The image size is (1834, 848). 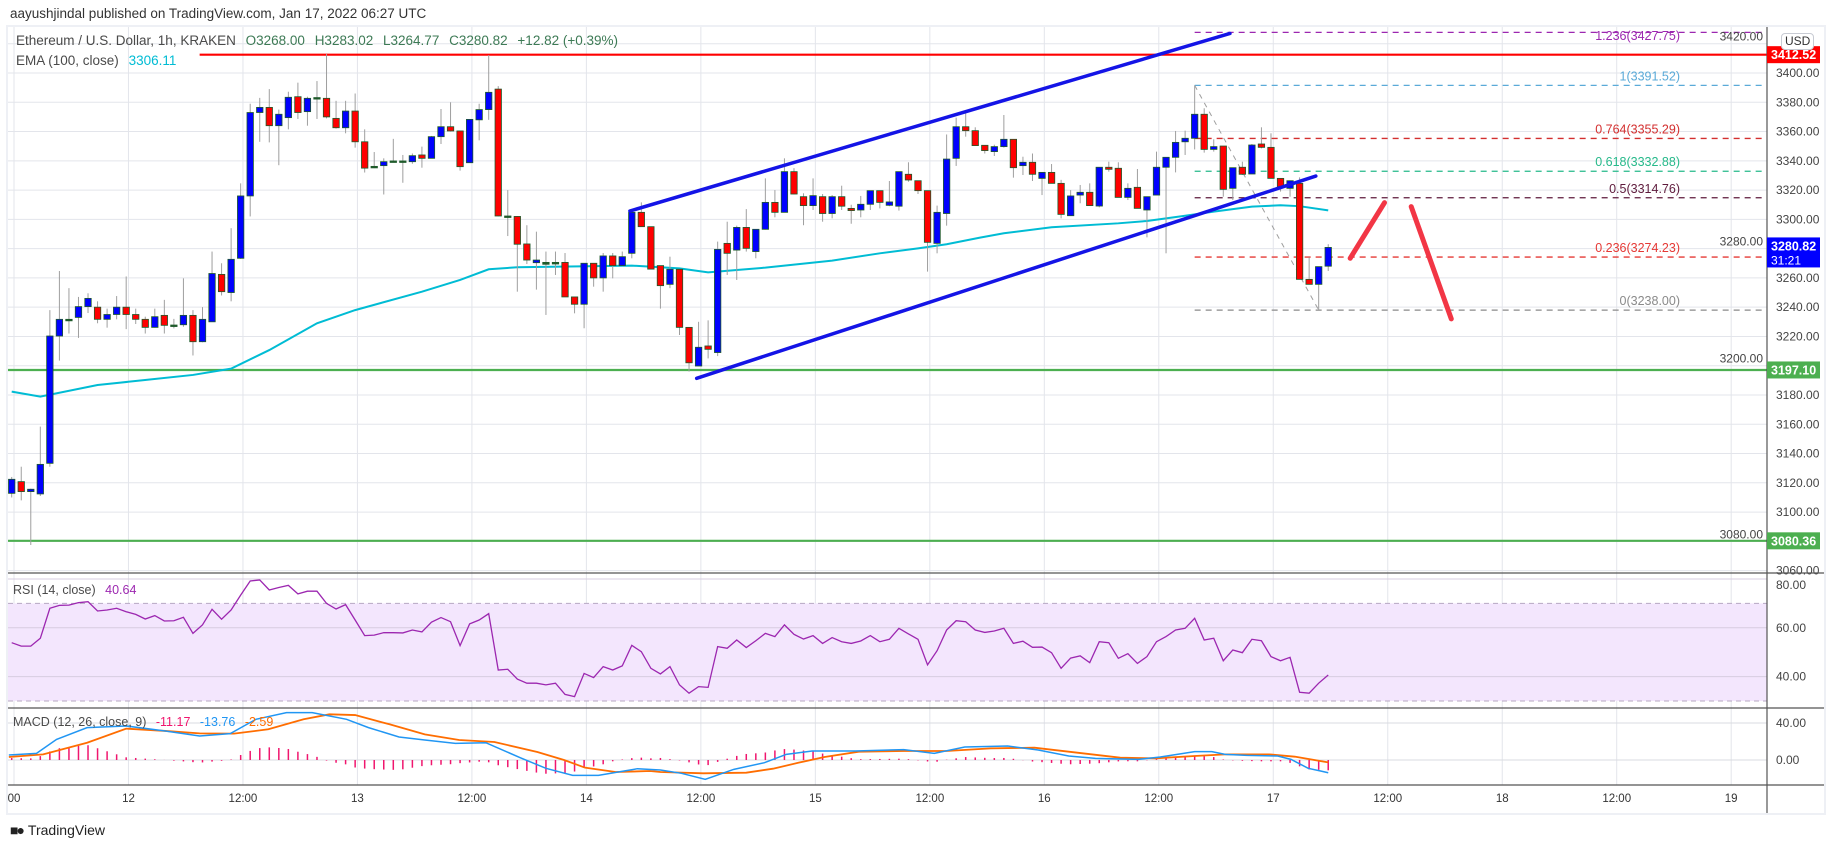 What do you see at coordinates (54, 590) in the screenshot?
I see `rsi-label: RSI (14, close)` at bounding box center [54, 590].